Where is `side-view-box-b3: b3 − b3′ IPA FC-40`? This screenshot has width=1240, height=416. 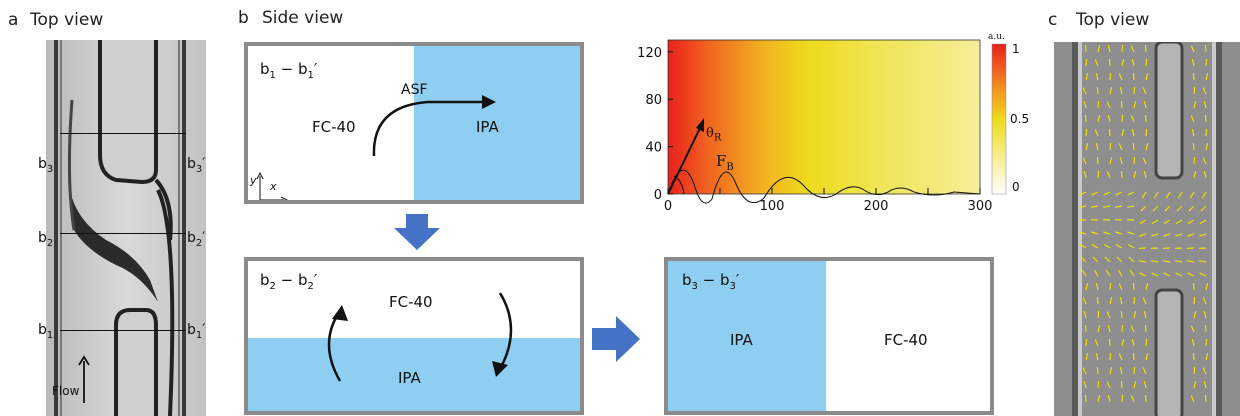 side-view-box-b3: b3 − b3′ IPA FC-40 is located at coordinates (829, 336).